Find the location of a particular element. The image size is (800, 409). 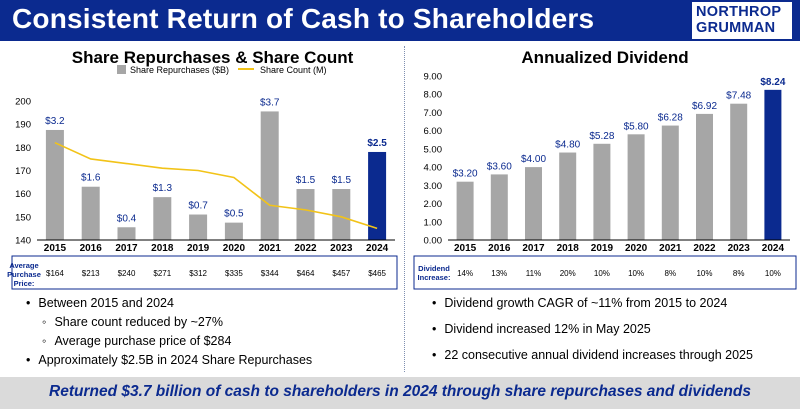

dividend-increase-row-label: Increase: is located at coordinates (434, 277).